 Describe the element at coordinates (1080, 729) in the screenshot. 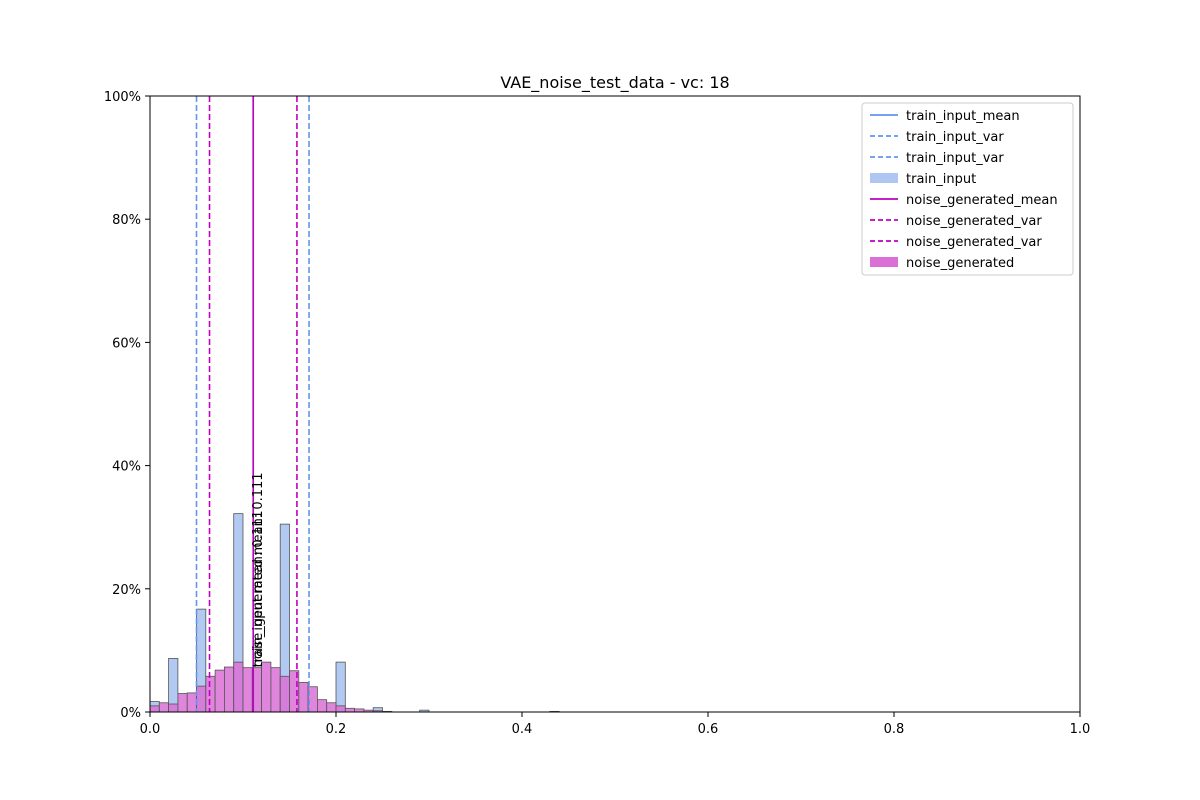

I see `x-tick-label: 1.0` at that location.